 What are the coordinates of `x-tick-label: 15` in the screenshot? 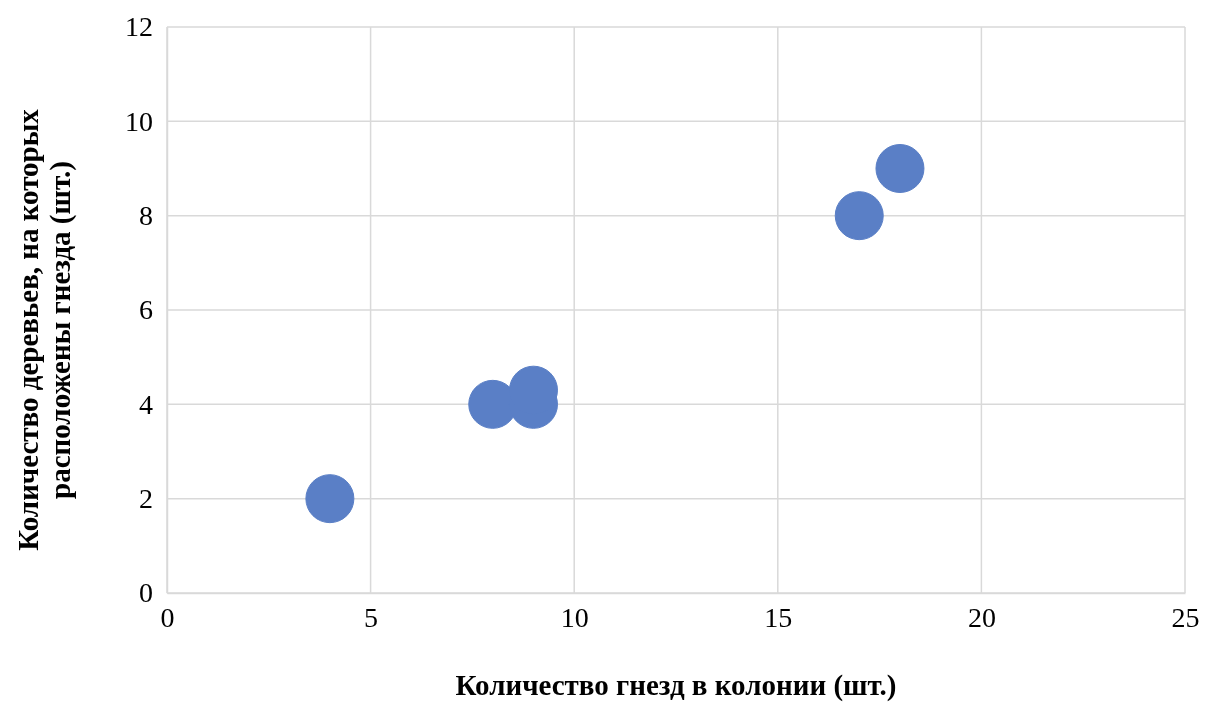 It's located at (778, 617).